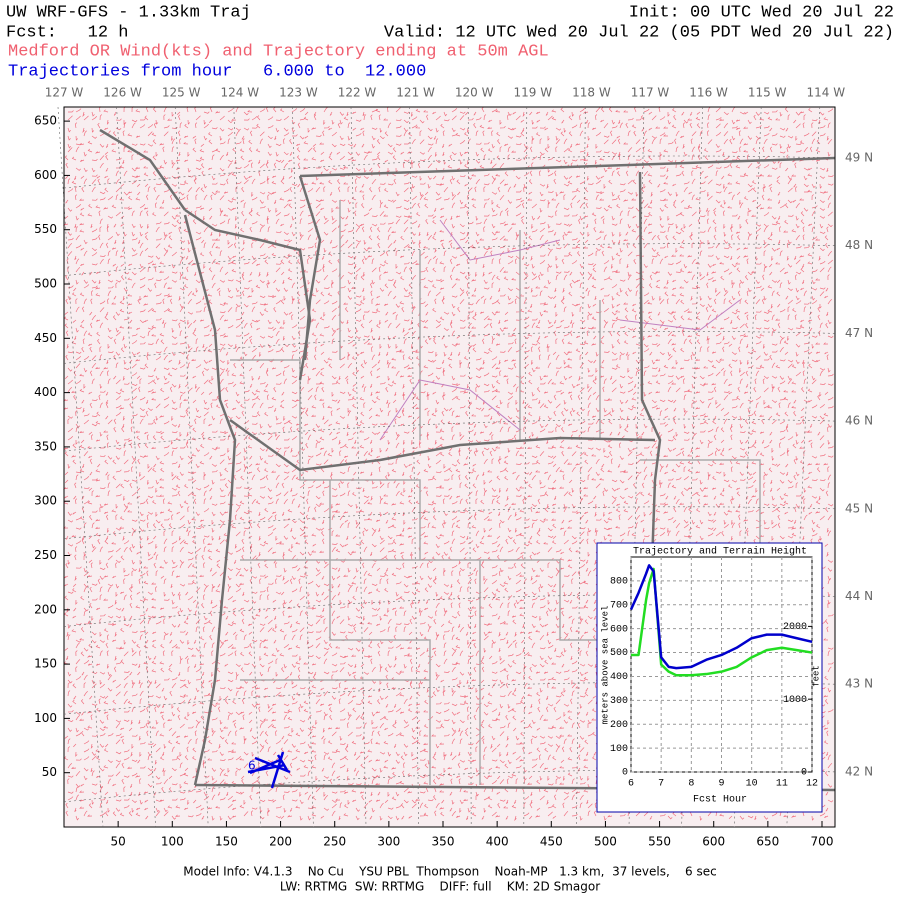 The image size is (900, 900). What do you see at coordinates (691, 784) in the screenshot?
I see `x-tick-label: 8` at bounding box center [691, 784].